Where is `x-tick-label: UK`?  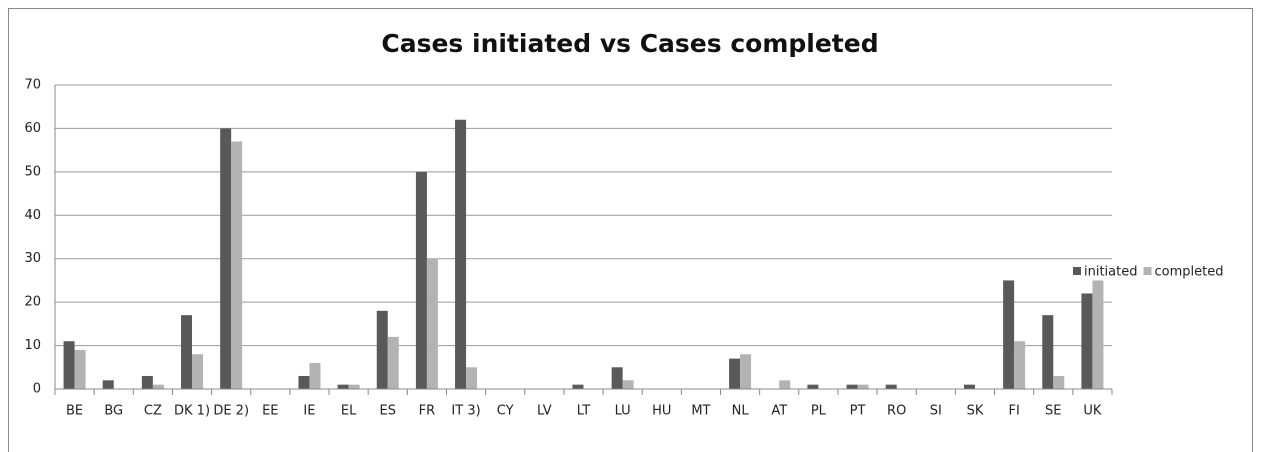
x-tick-label: UK is located at coordinates (1092, 411).